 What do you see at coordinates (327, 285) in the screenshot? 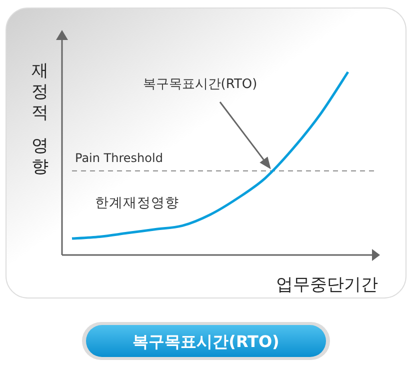
I see `x-axis-title: 업무중단기간` at bounding box center [327, 285].